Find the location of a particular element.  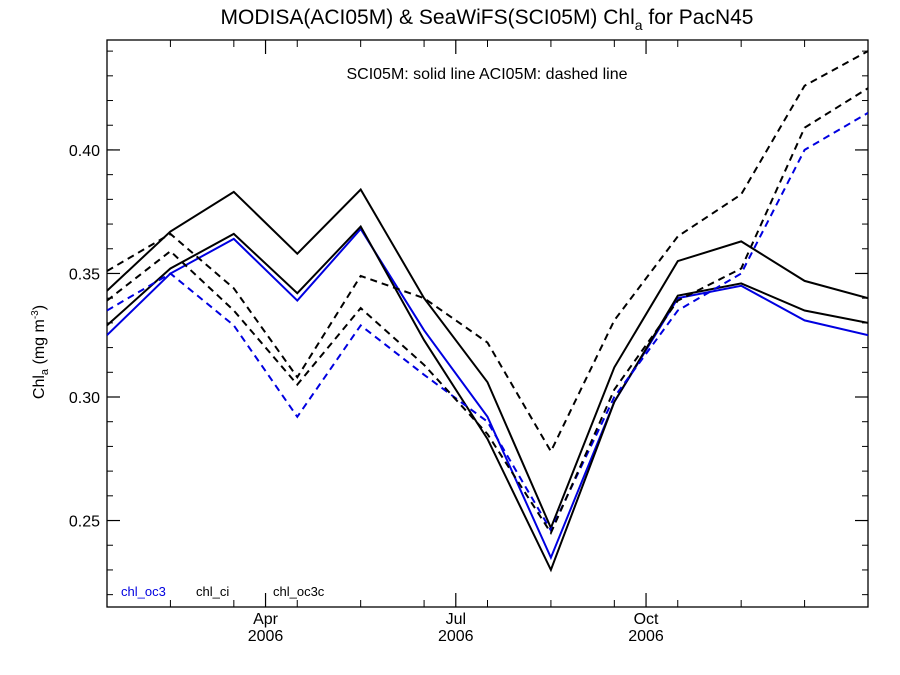

chart-title-subscript: a is located at coordinates (639, 25).